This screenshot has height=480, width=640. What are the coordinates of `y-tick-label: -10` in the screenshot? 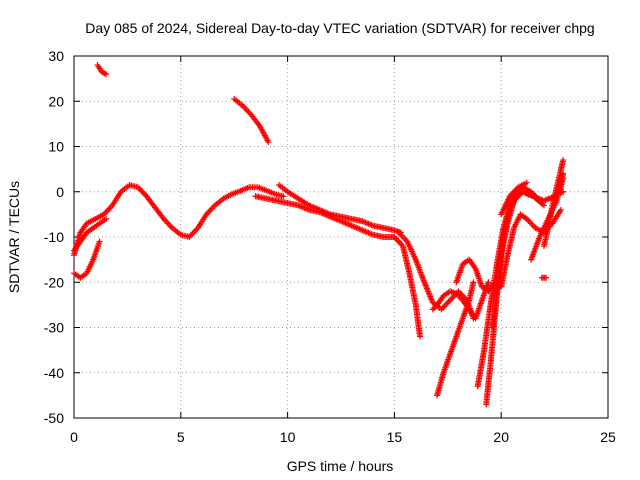 It's located at (54, 237).